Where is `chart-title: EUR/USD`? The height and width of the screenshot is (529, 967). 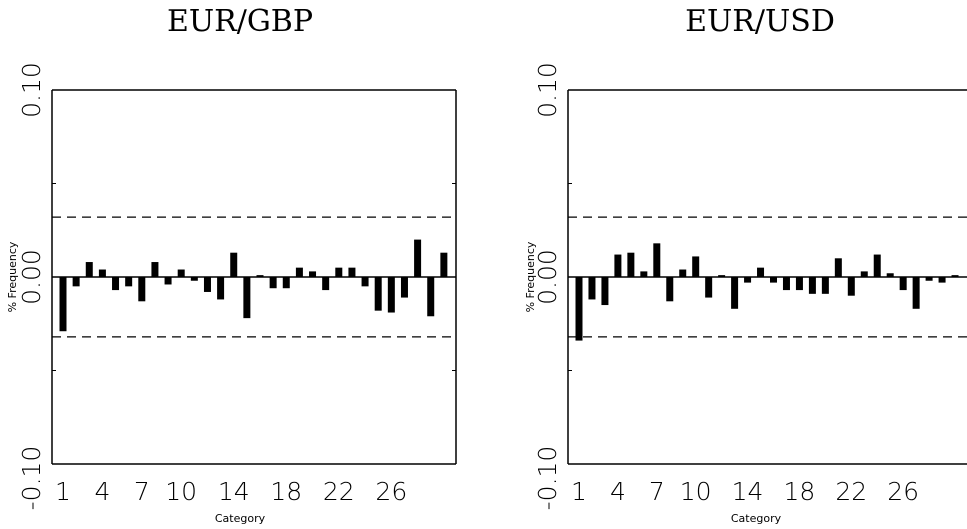 chart-title: EUR/USD is located at coordinates (760, 21).